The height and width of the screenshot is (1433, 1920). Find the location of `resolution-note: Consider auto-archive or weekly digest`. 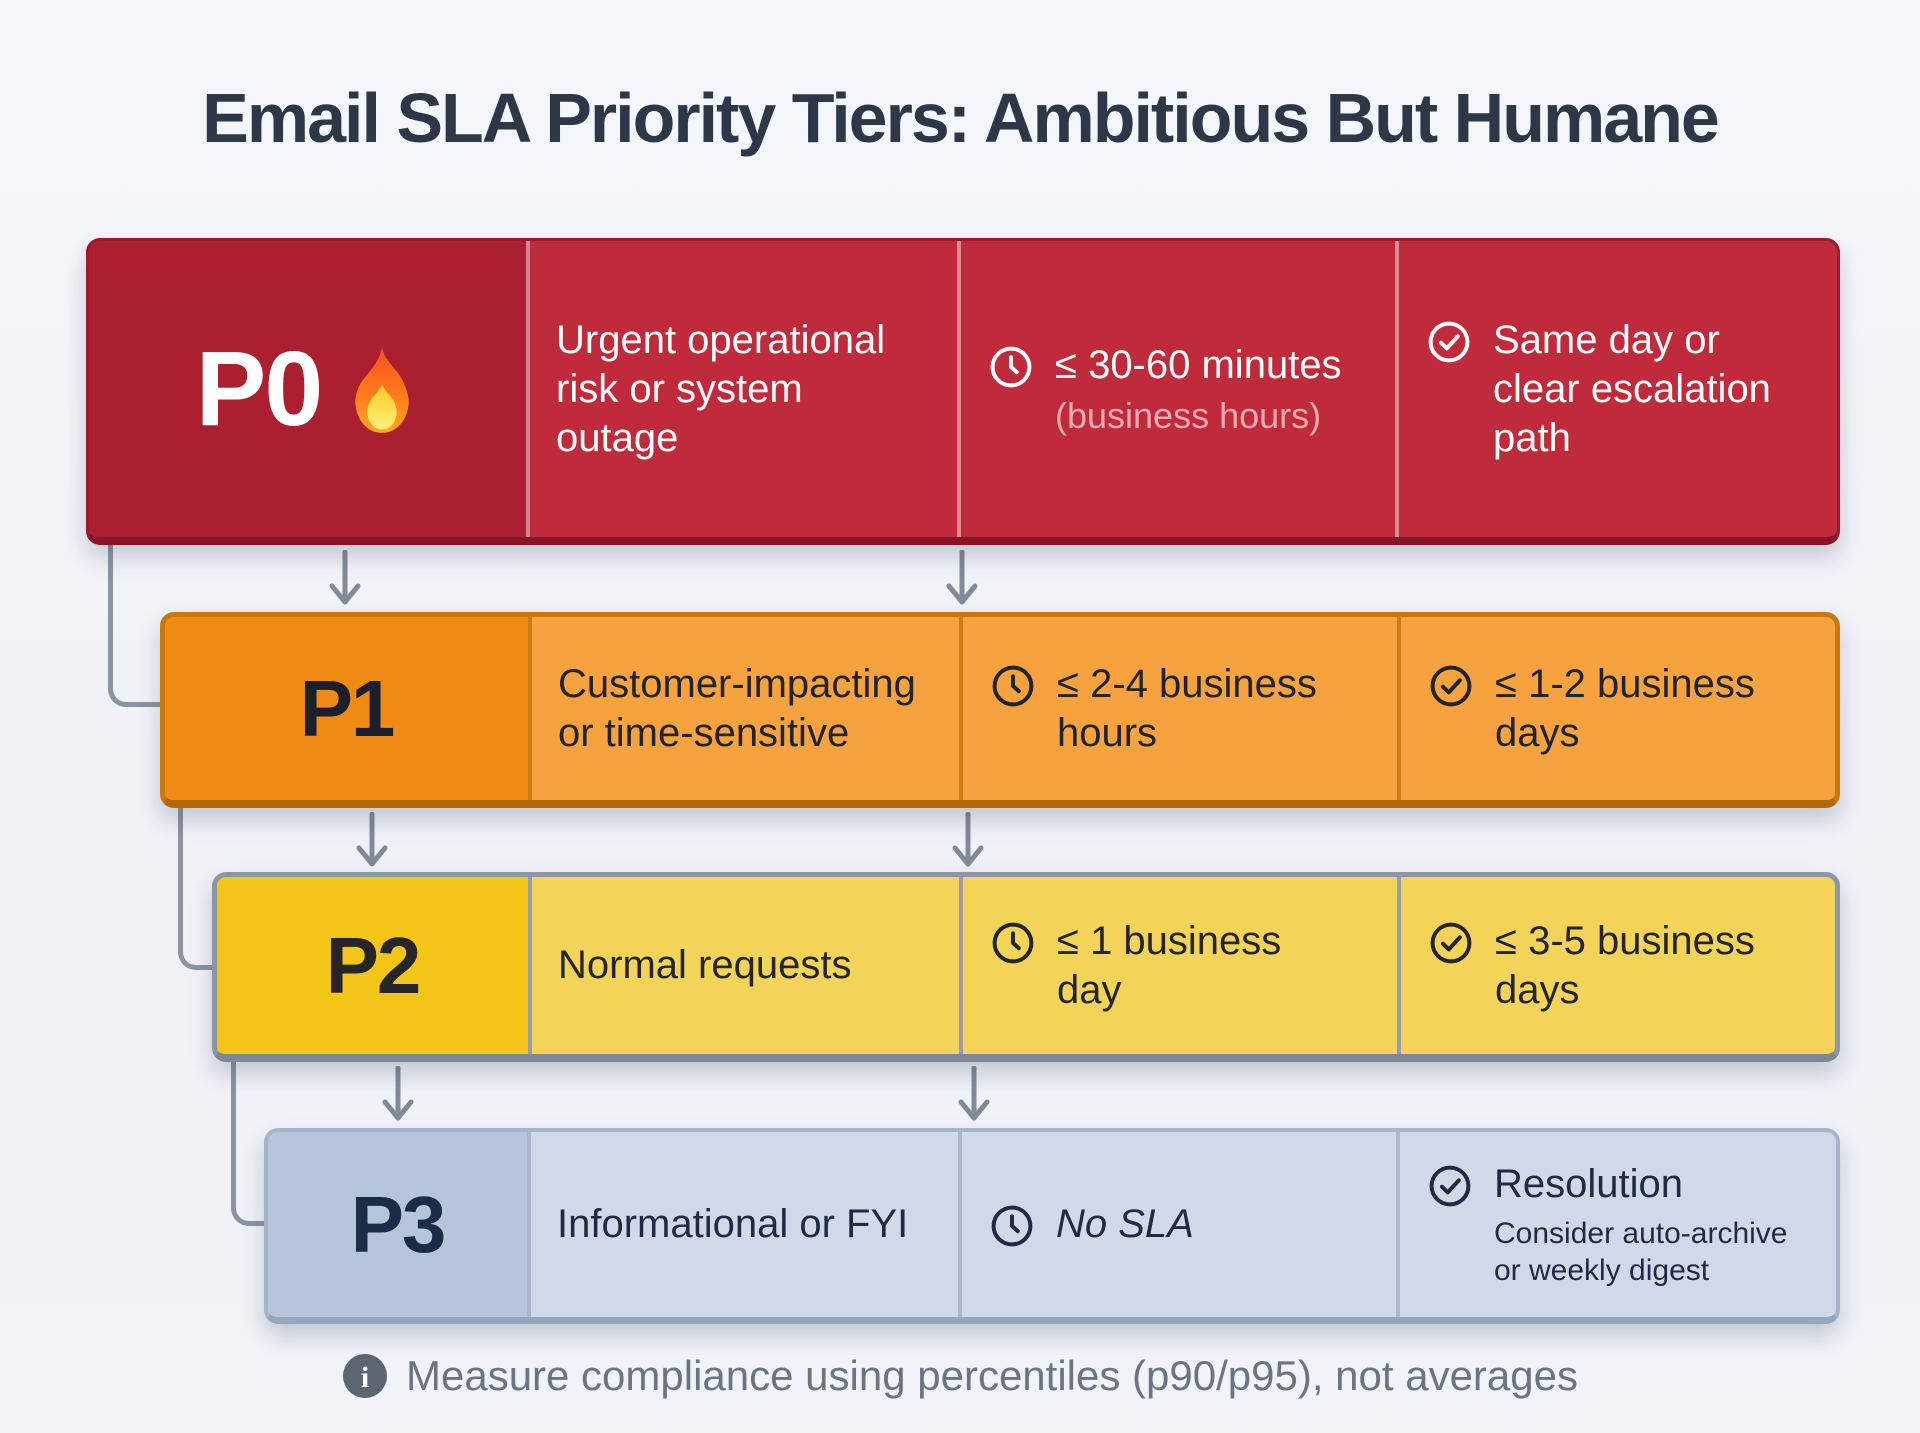

resolution-note: Consider auto-archive or weekly digest is located at coordinates (1641, 1252).